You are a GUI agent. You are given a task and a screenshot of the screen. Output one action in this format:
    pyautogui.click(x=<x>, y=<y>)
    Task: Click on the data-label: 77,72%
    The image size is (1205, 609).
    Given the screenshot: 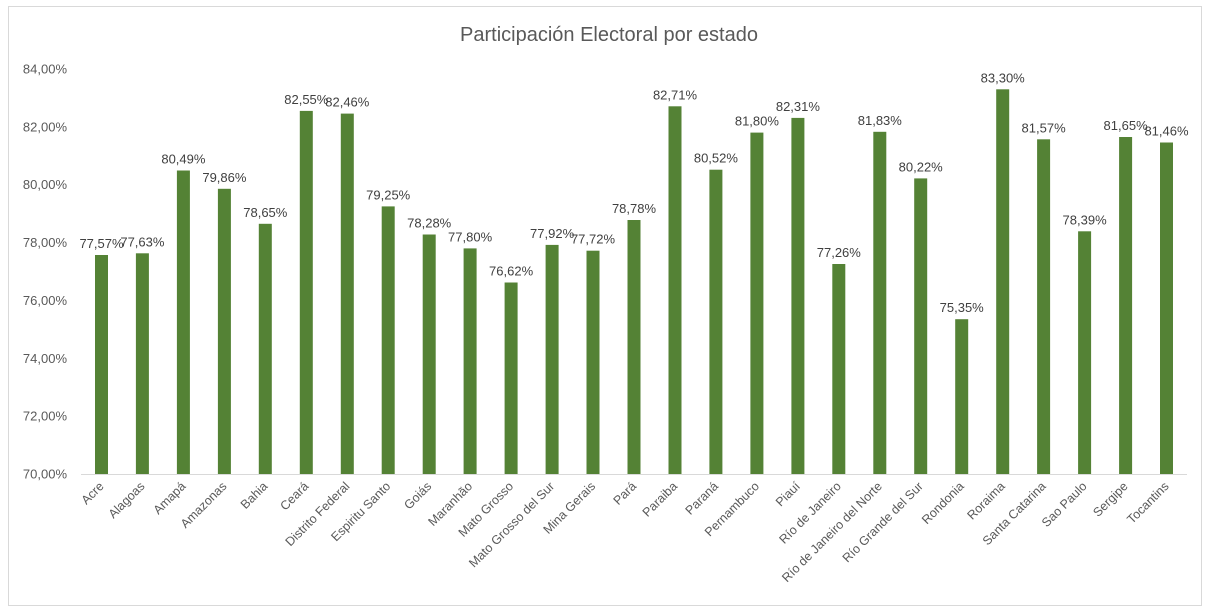 What is the action you would take?
    pyautogui.click(x=593, y=239)
    